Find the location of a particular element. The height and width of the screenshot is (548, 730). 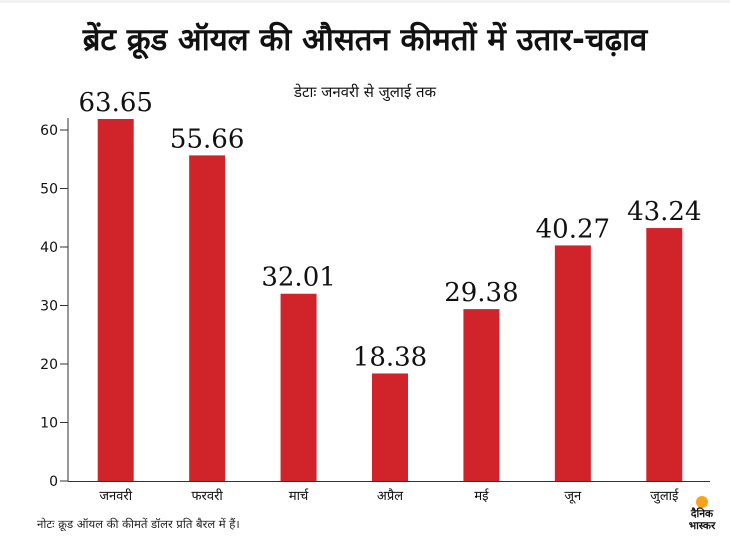

y-tick-label: 30 is located at coordinates (49, 307).